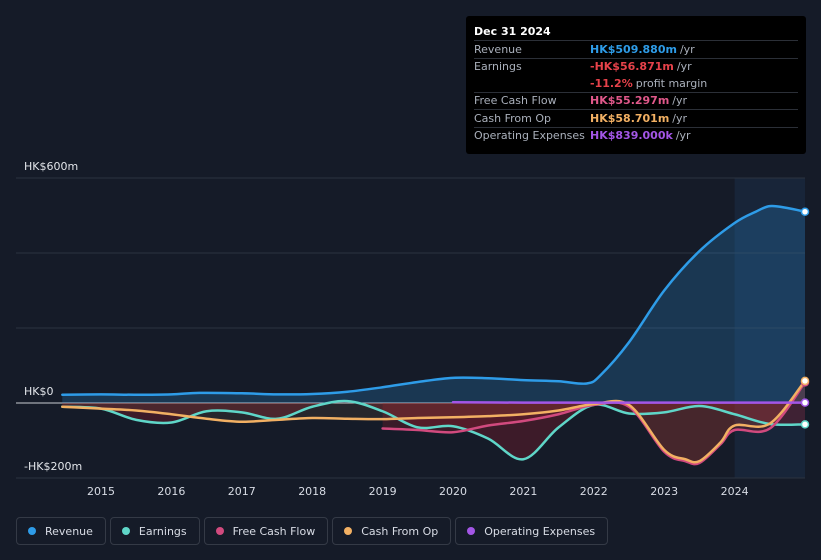 The image size is (821, 560). I want to click on x-tick-label: 2023, so click(664, 491).